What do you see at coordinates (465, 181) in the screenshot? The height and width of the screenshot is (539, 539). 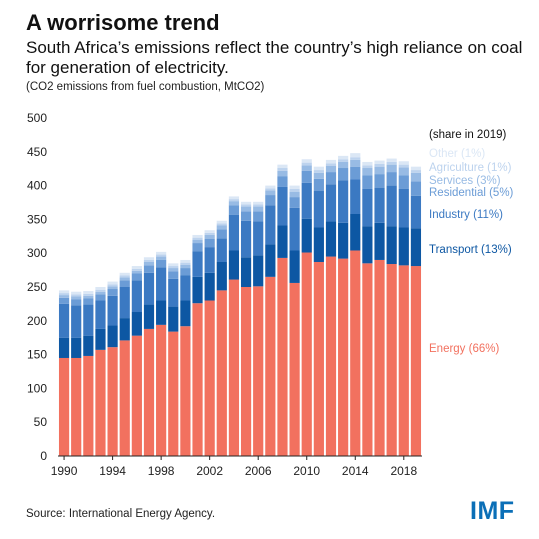 I see `legend-label-services: Services (3%)` at bounding box center [465, 181].